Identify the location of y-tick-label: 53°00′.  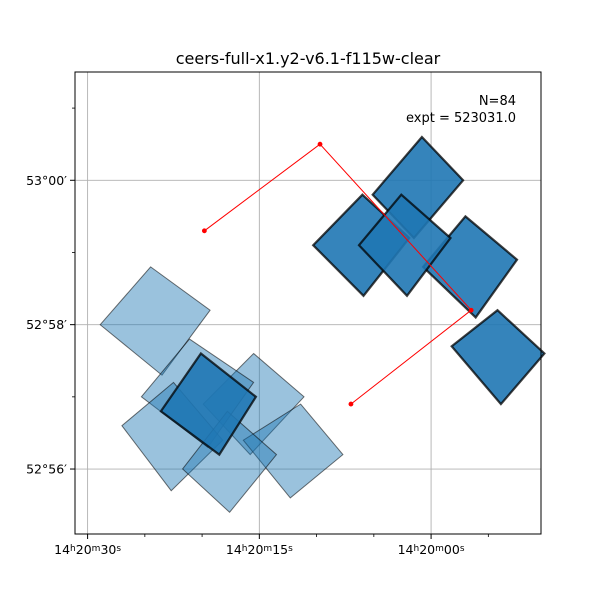
(46, 180).